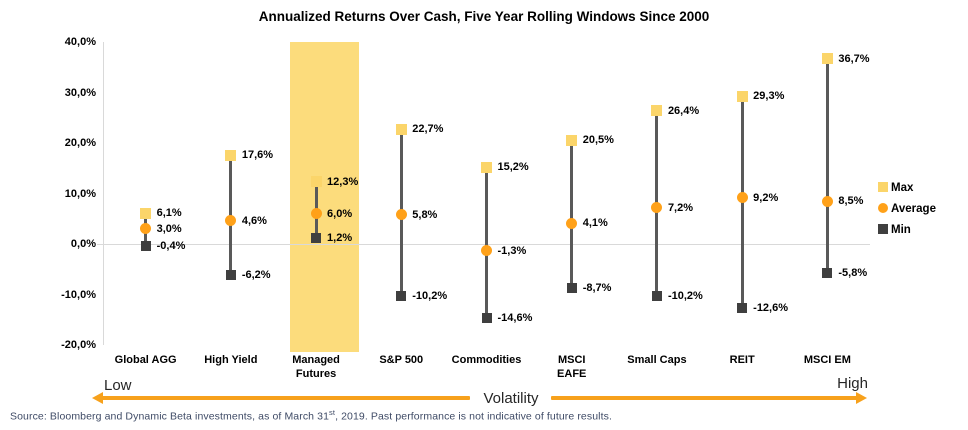 The image size is (968, 430). Describe the element at coordinates (340, 237) in the screenshot. I see `value-label-min: 1,2%` at that location.